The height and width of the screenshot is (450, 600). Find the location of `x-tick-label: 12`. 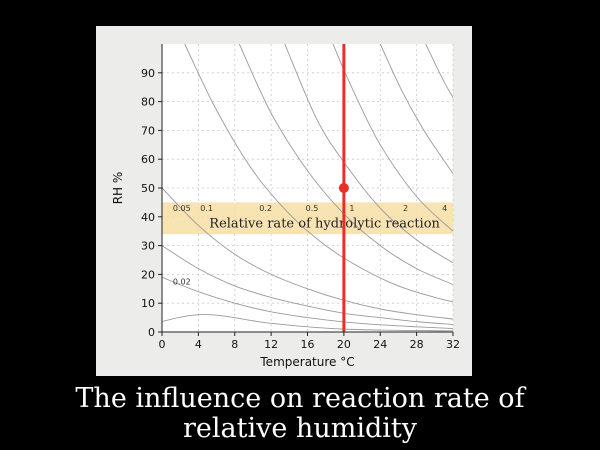

x-tick-label: 12 is located at coordinates (271, 344).